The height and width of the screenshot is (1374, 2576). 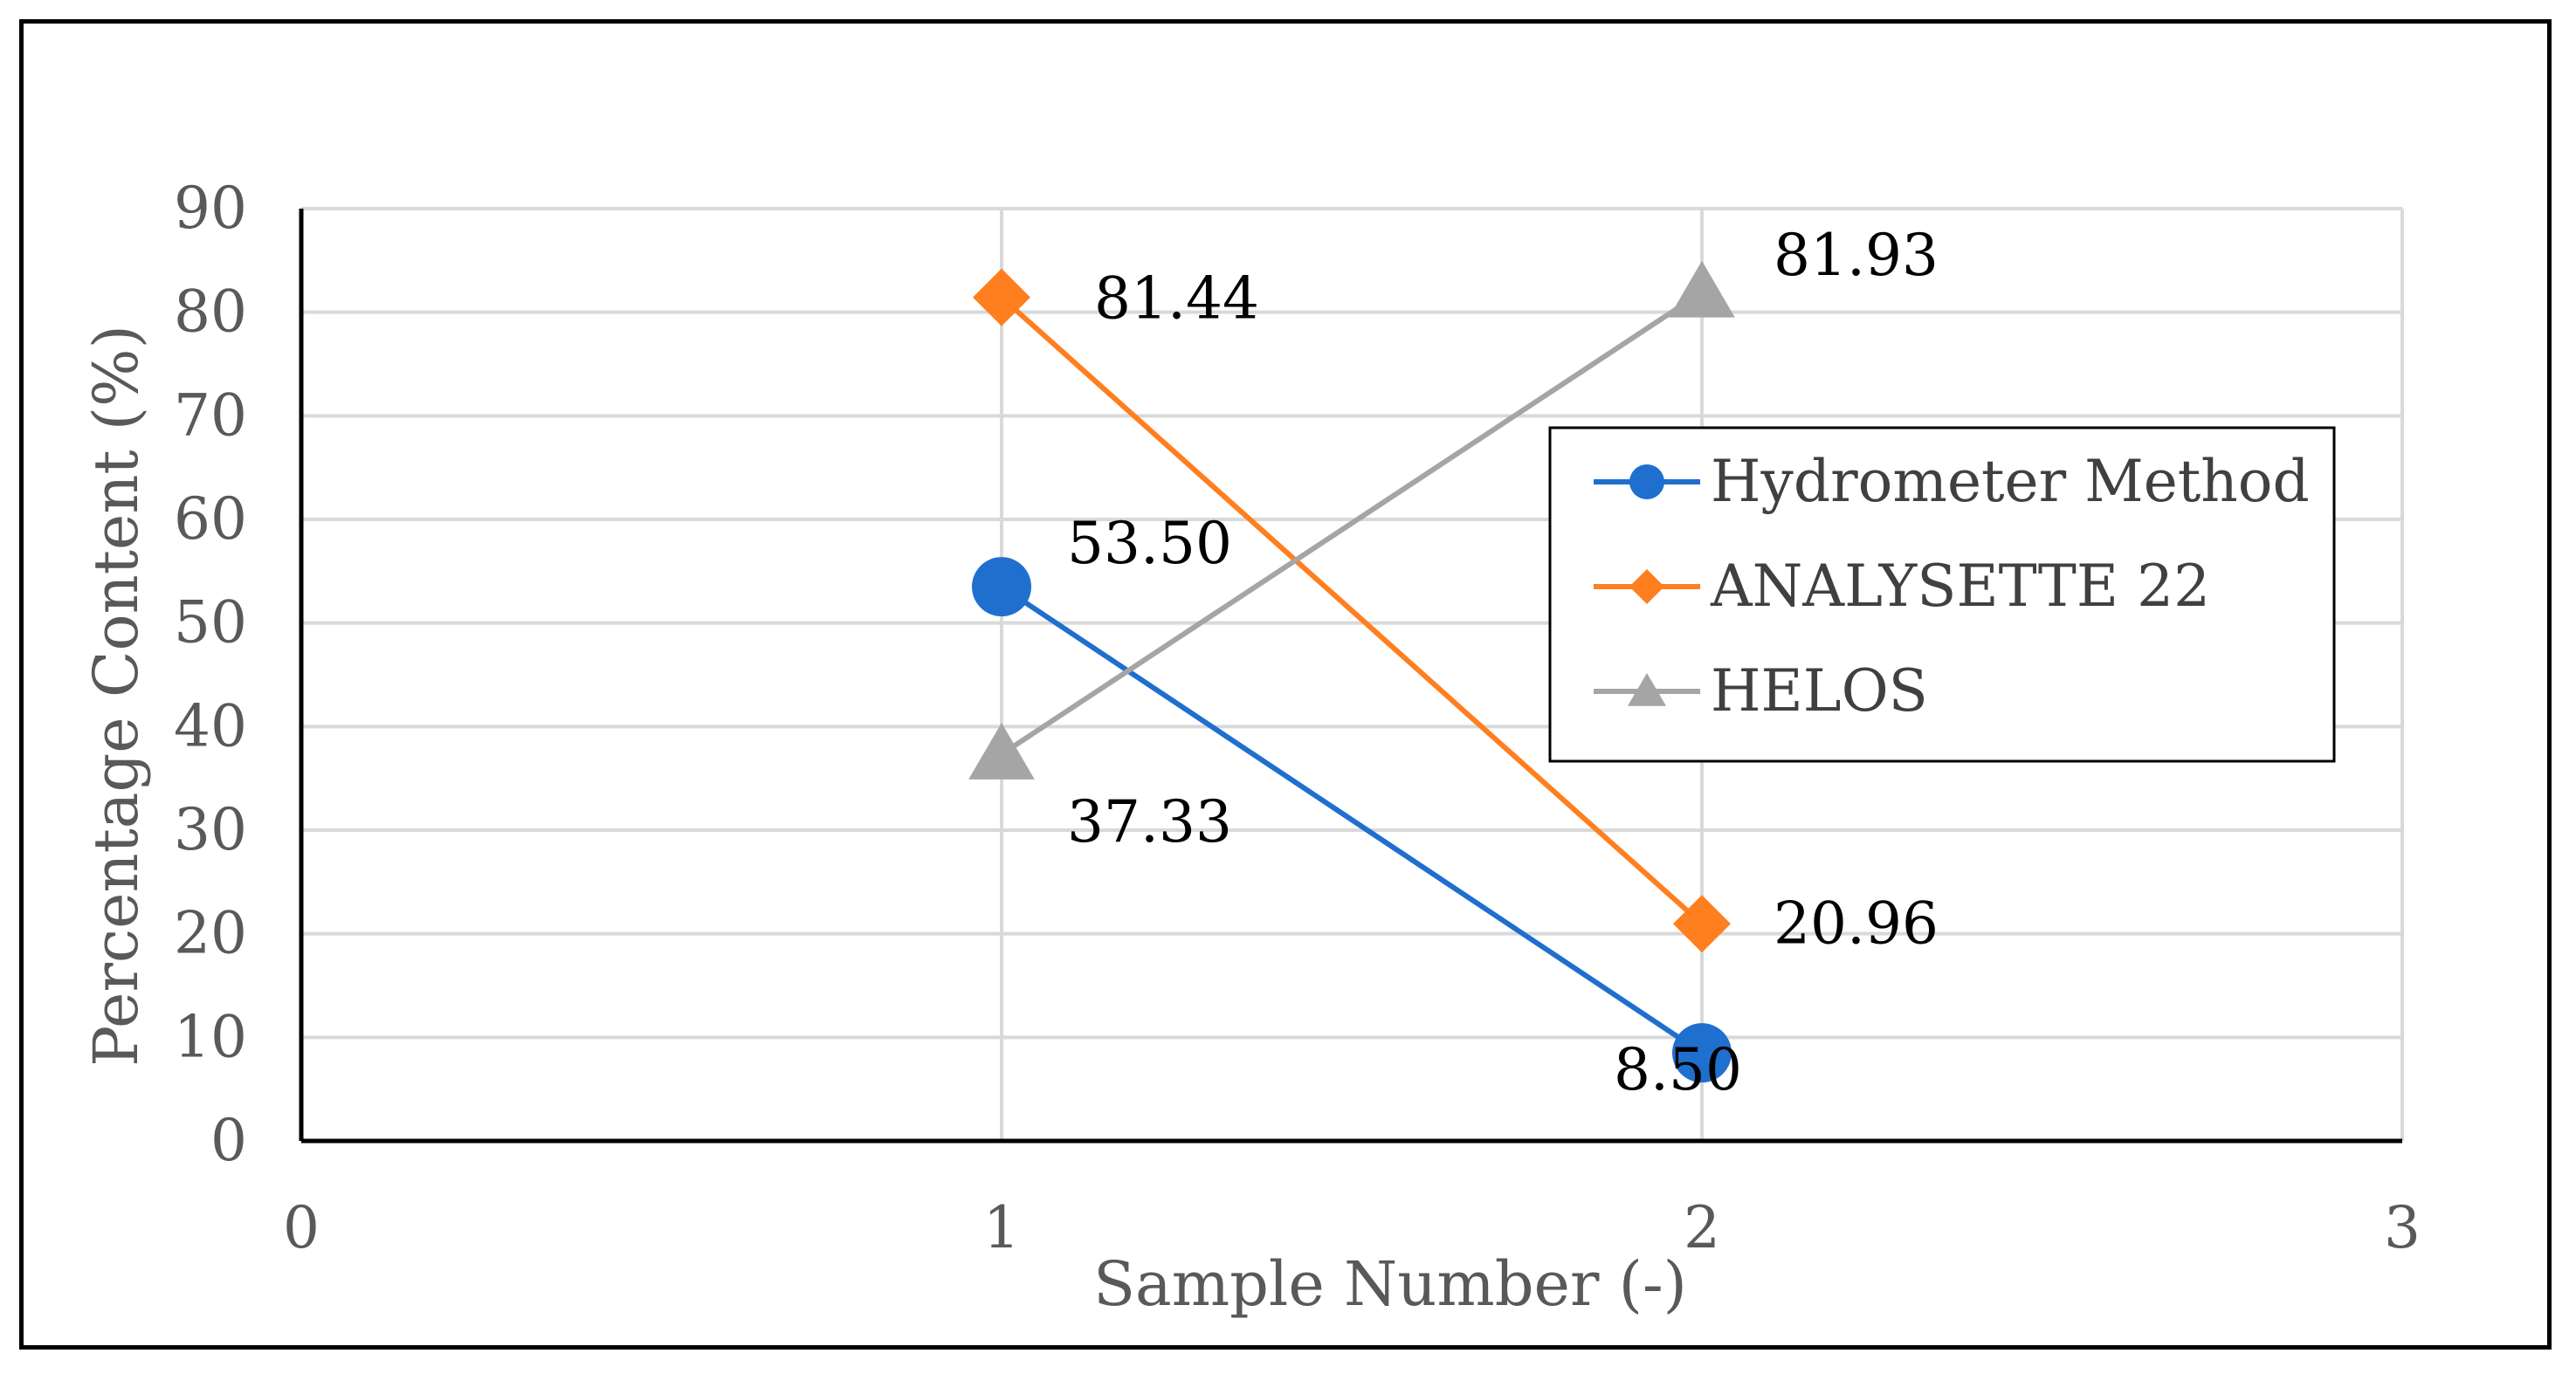 I want to click on y-tick-label: 20, so click(x=210, y=933).